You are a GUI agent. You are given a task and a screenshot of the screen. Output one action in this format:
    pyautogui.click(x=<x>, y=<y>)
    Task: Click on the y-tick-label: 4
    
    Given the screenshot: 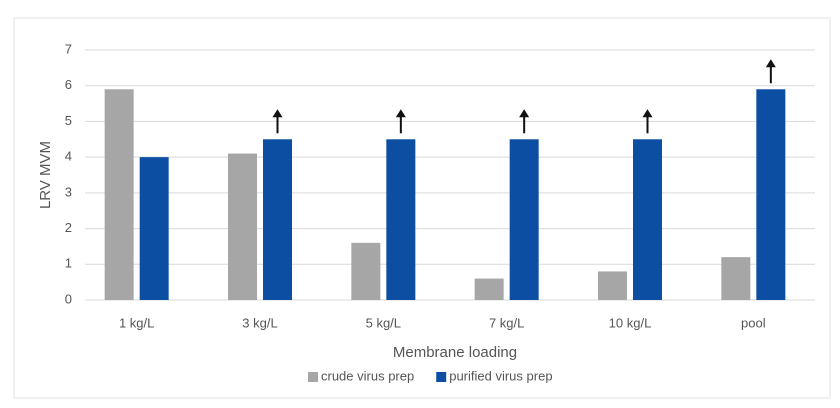 What is the action you would take?
    pyautogui.click(x=68, y=156)
    